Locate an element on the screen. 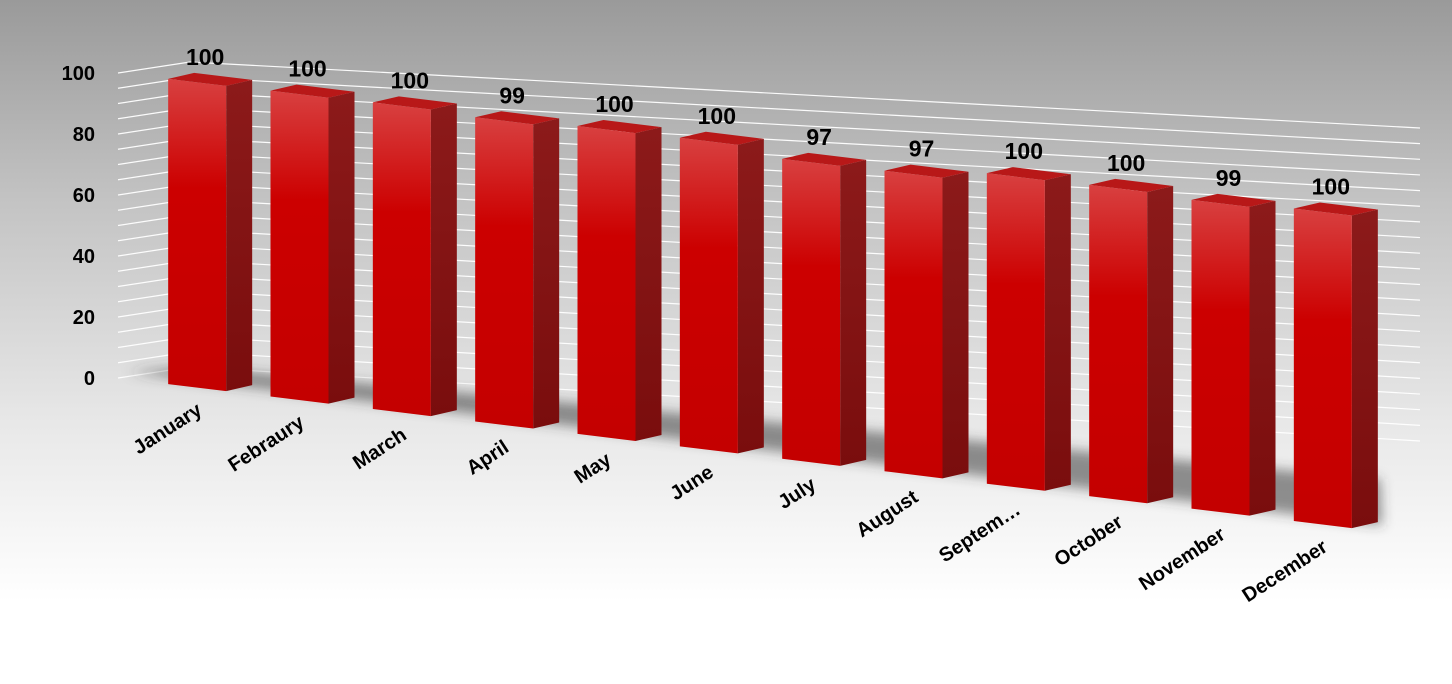  x-tick-label: January is located at coordinates (168, 428).